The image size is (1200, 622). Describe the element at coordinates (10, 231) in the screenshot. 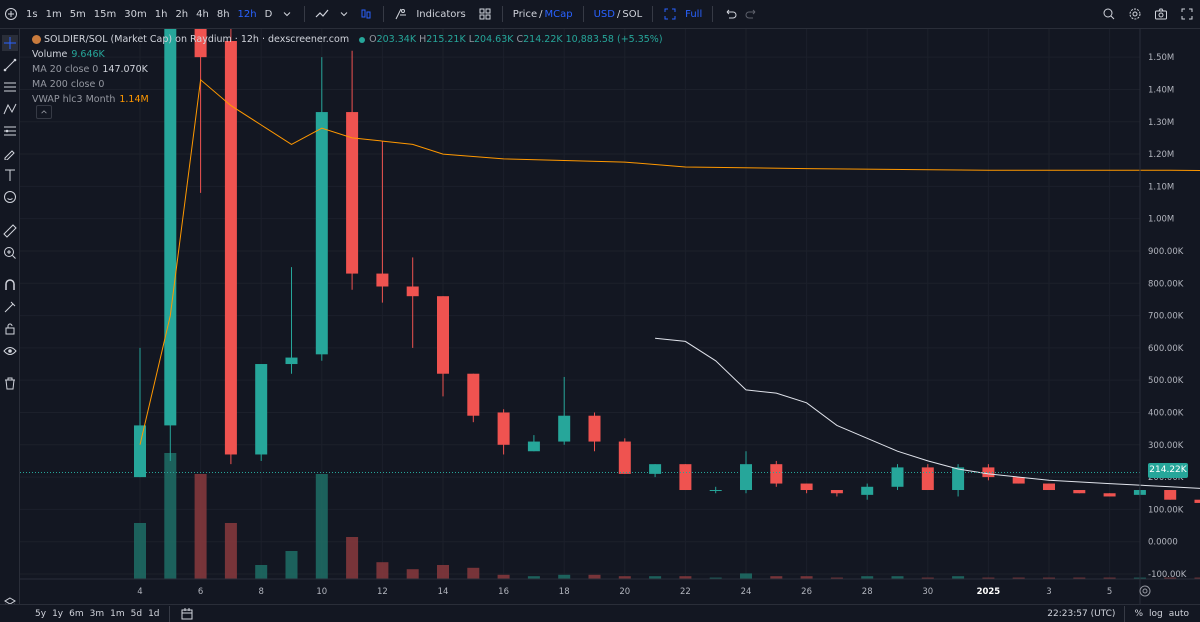

I see `ruler-icon` at that location.